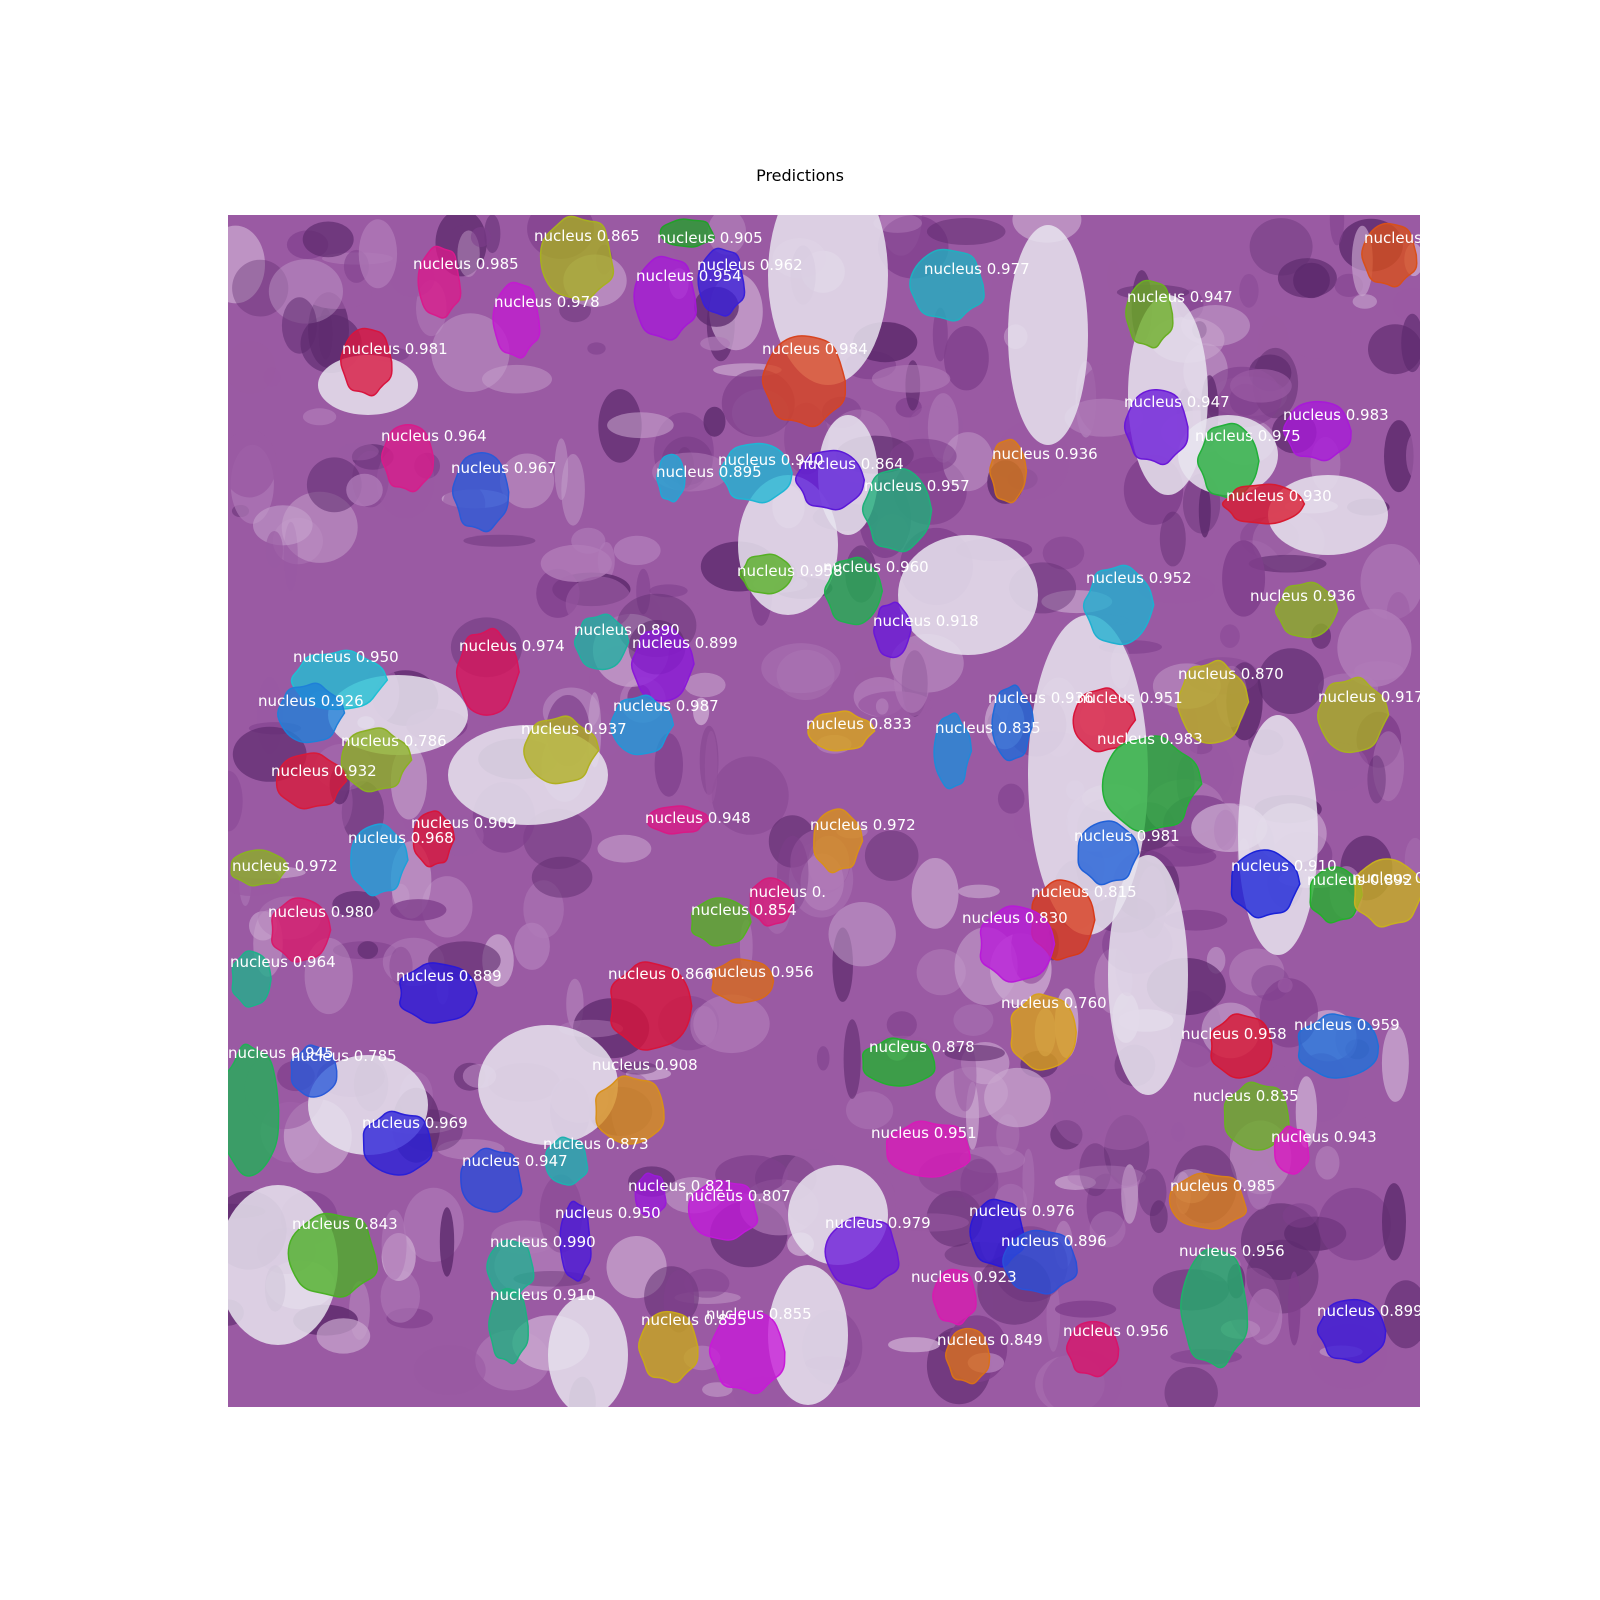 The width and height of the screenshot is (1600, 1600). I want to click on nucleus-label: nucleus 0.873, so click(596, 1144).